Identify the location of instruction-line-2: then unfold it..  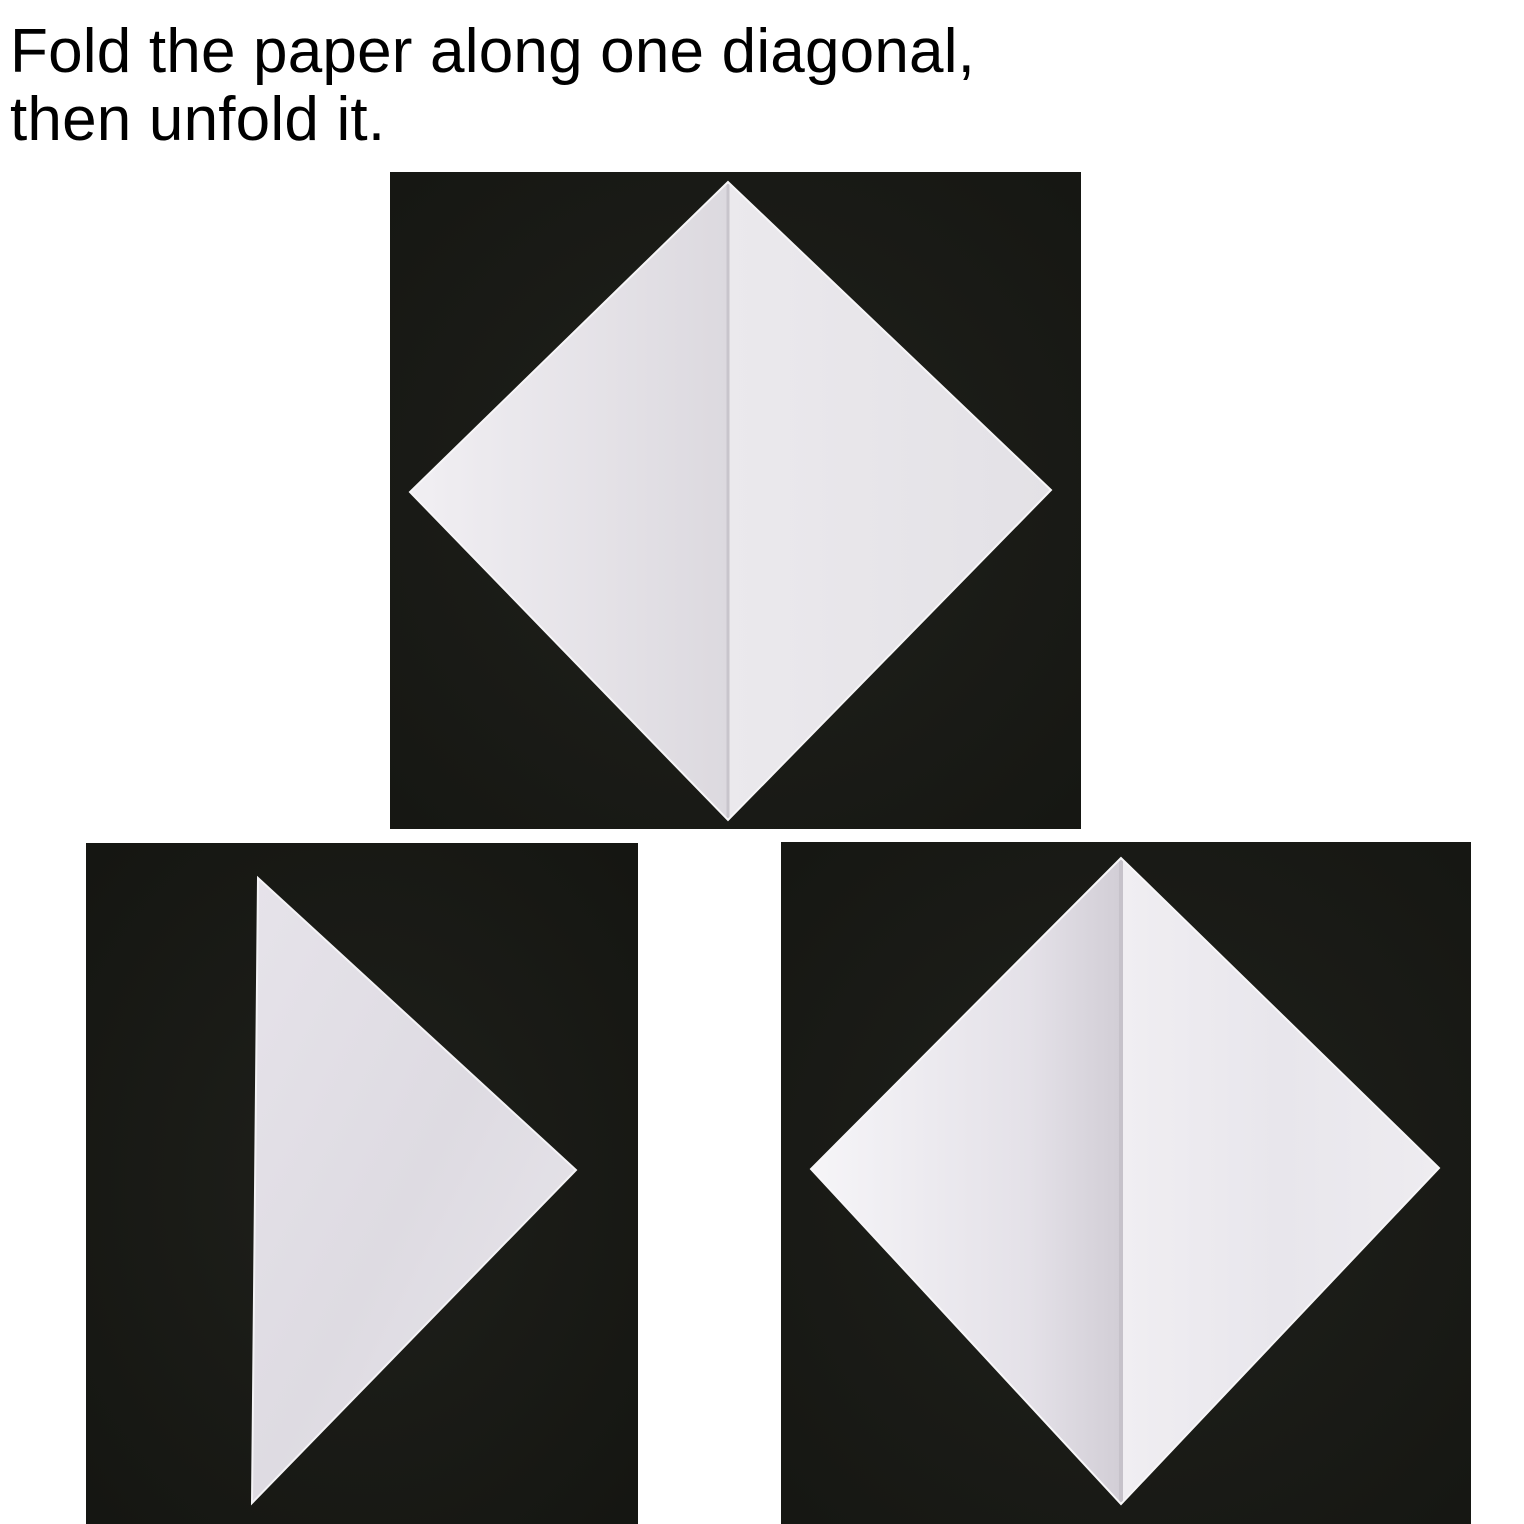
(198, 119).